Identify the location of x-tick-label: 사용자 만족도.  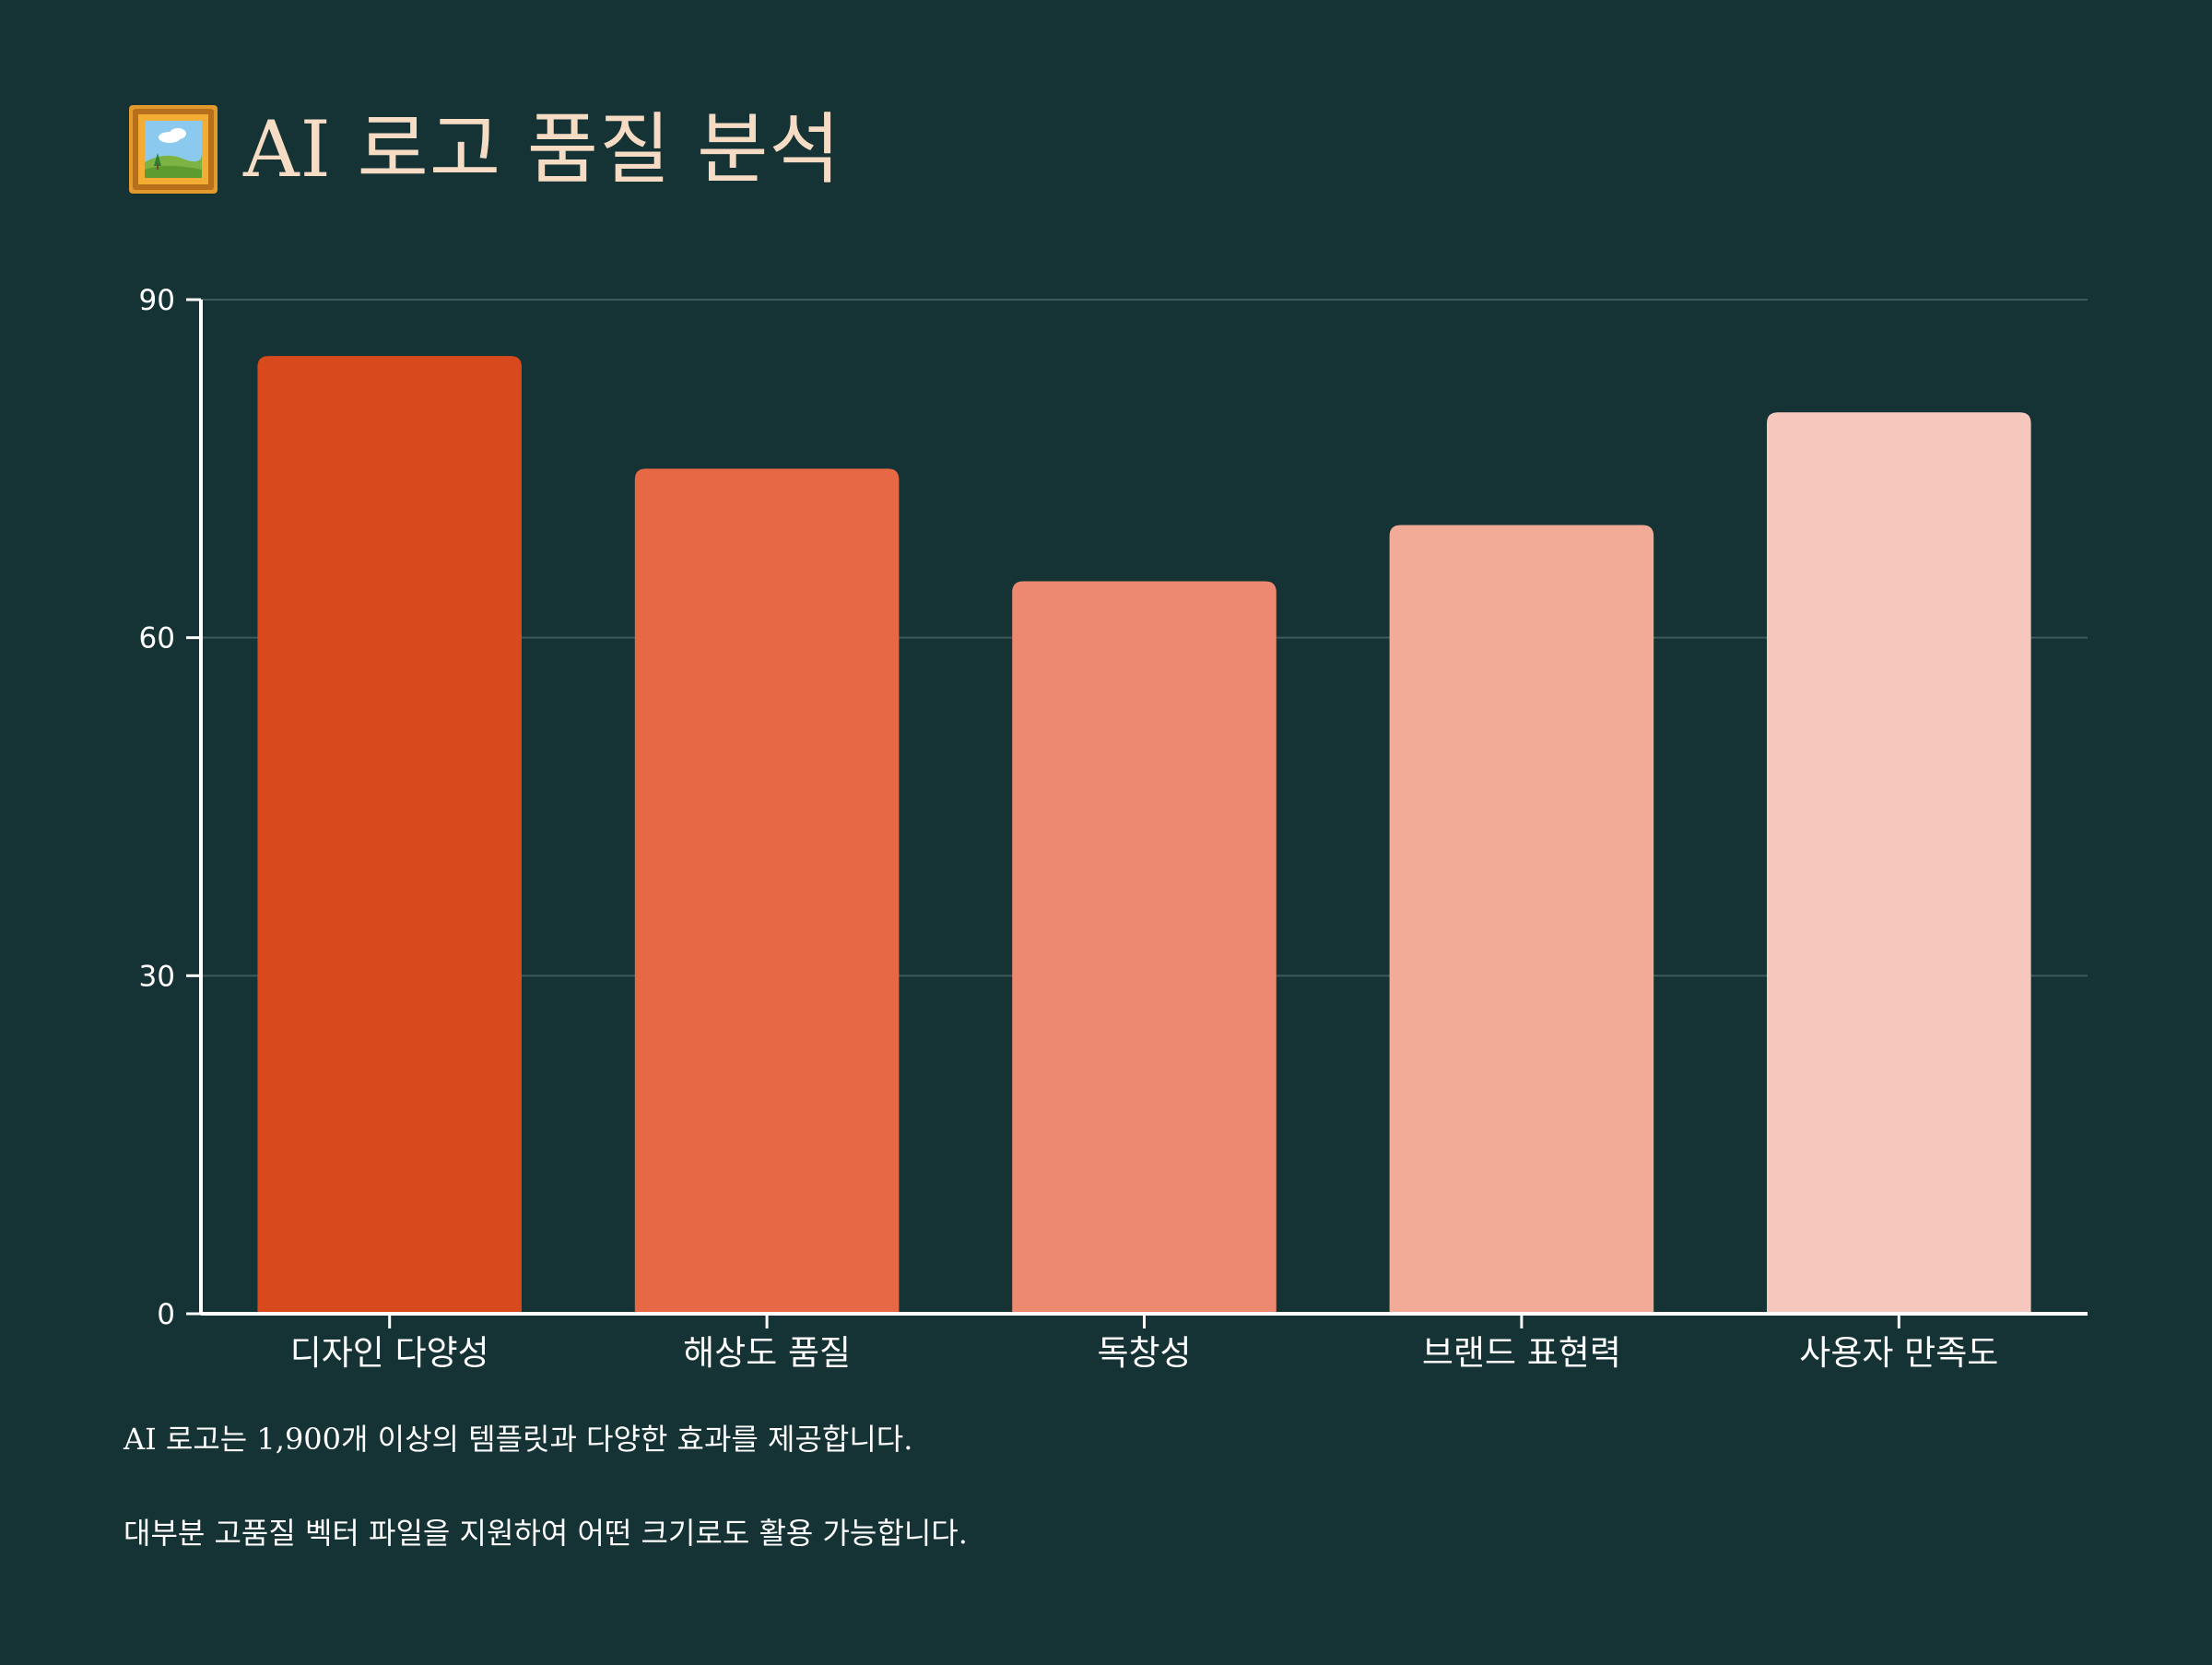
(1898, 1353).